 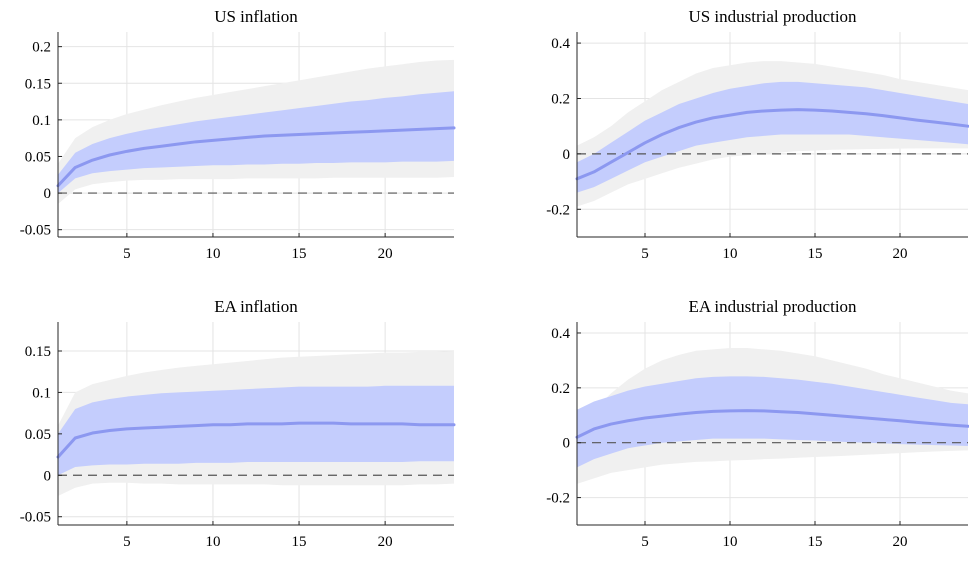 I want to click on chart-title: US inflation, so click(x=256, y=16).